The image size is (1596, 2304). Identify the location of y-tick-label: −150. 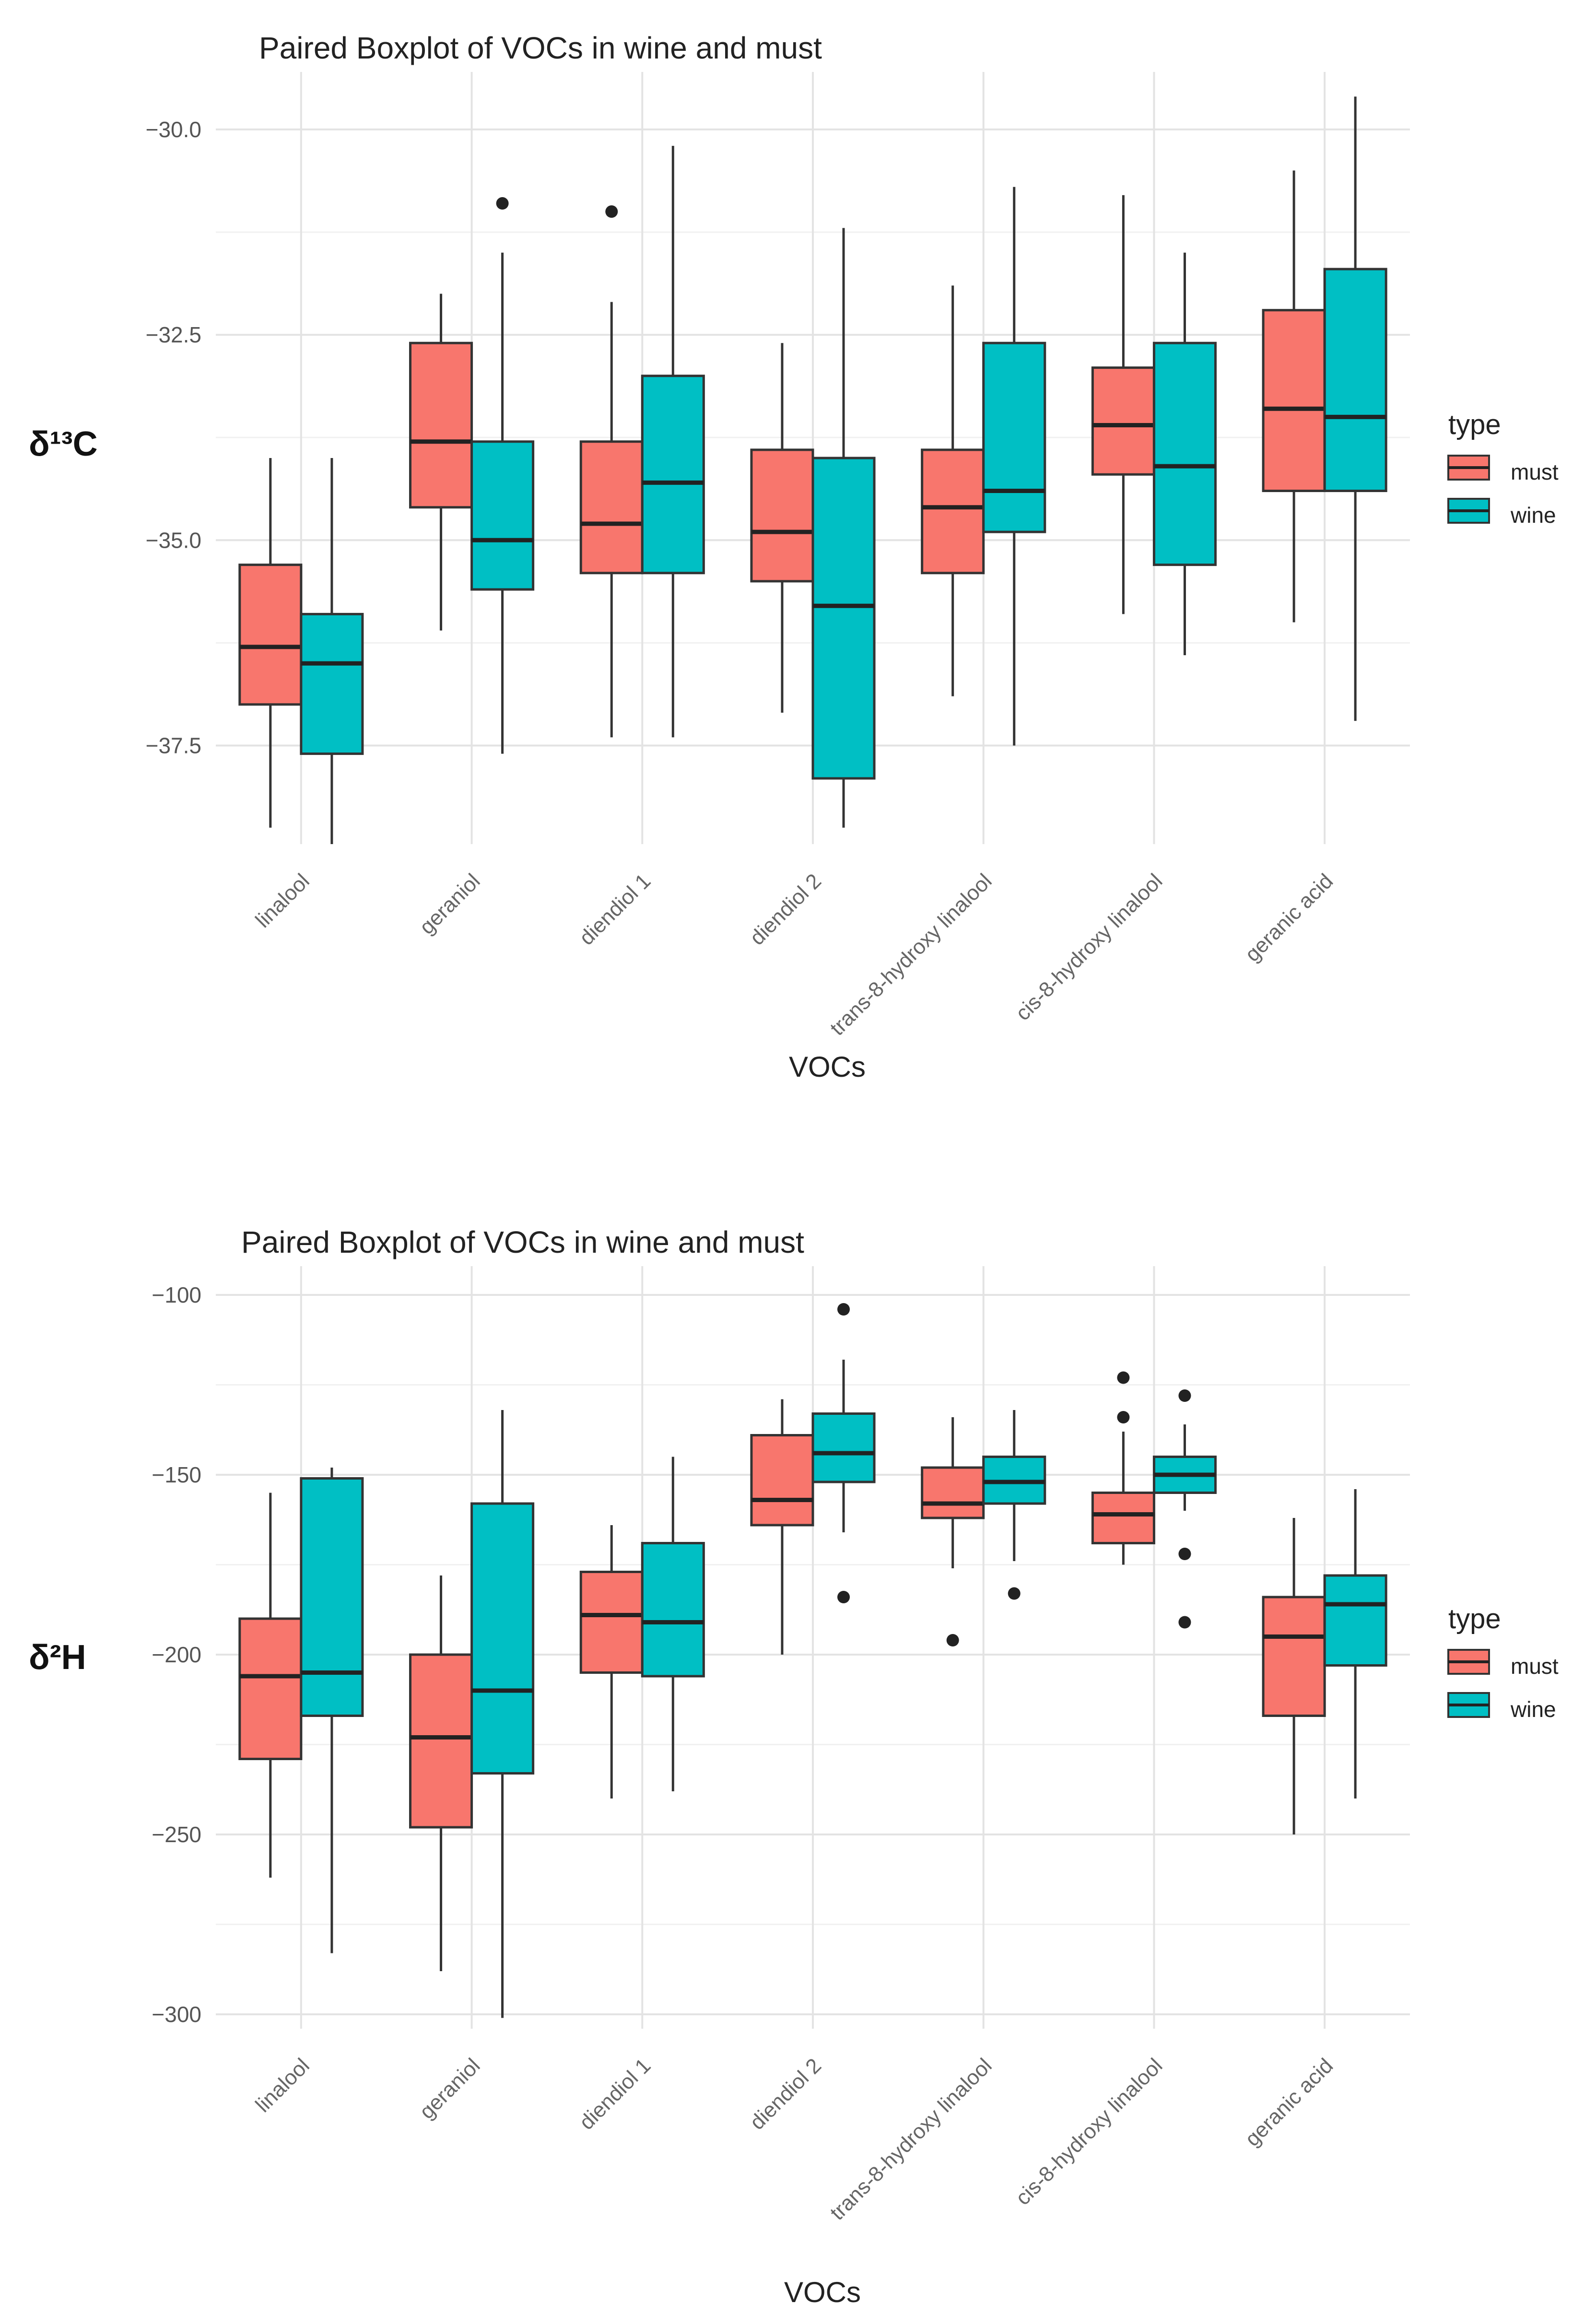
(176, 1475).